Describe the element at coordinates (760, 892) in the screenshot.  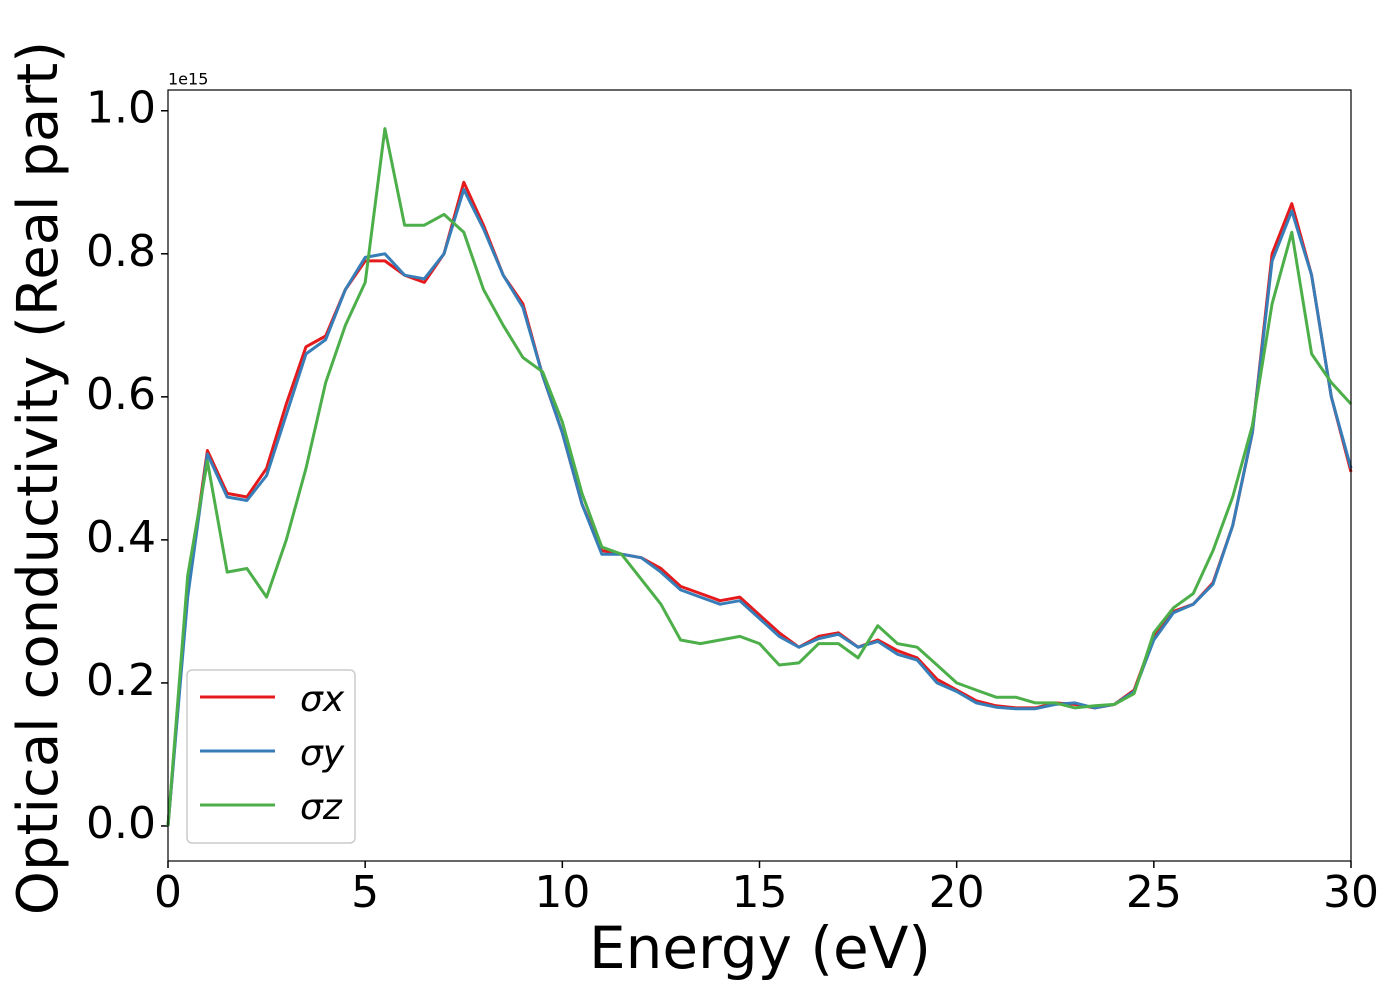
I see `x-tick-label: 15` at that location.